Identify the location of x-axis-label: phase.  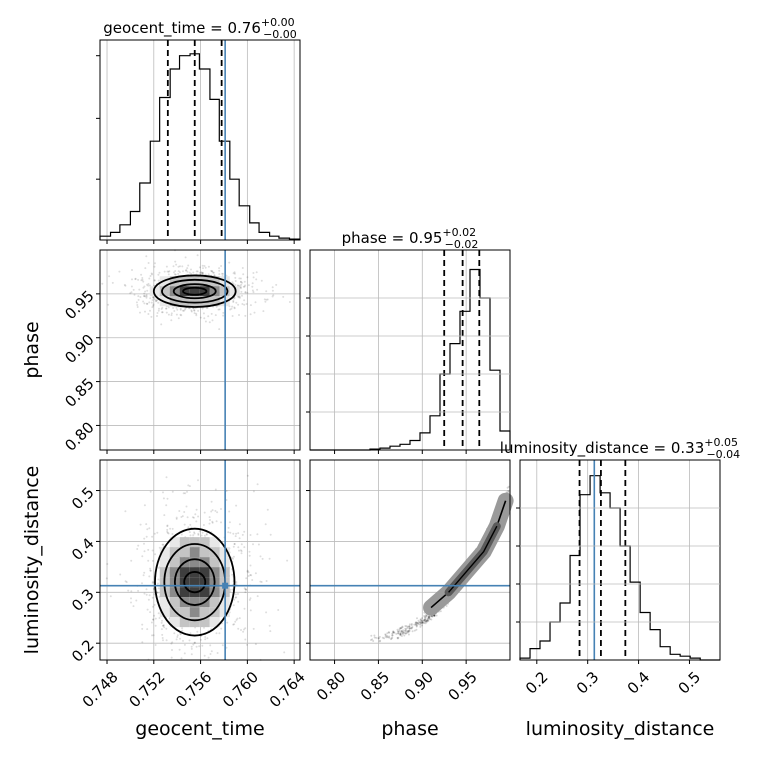
(409, 729).